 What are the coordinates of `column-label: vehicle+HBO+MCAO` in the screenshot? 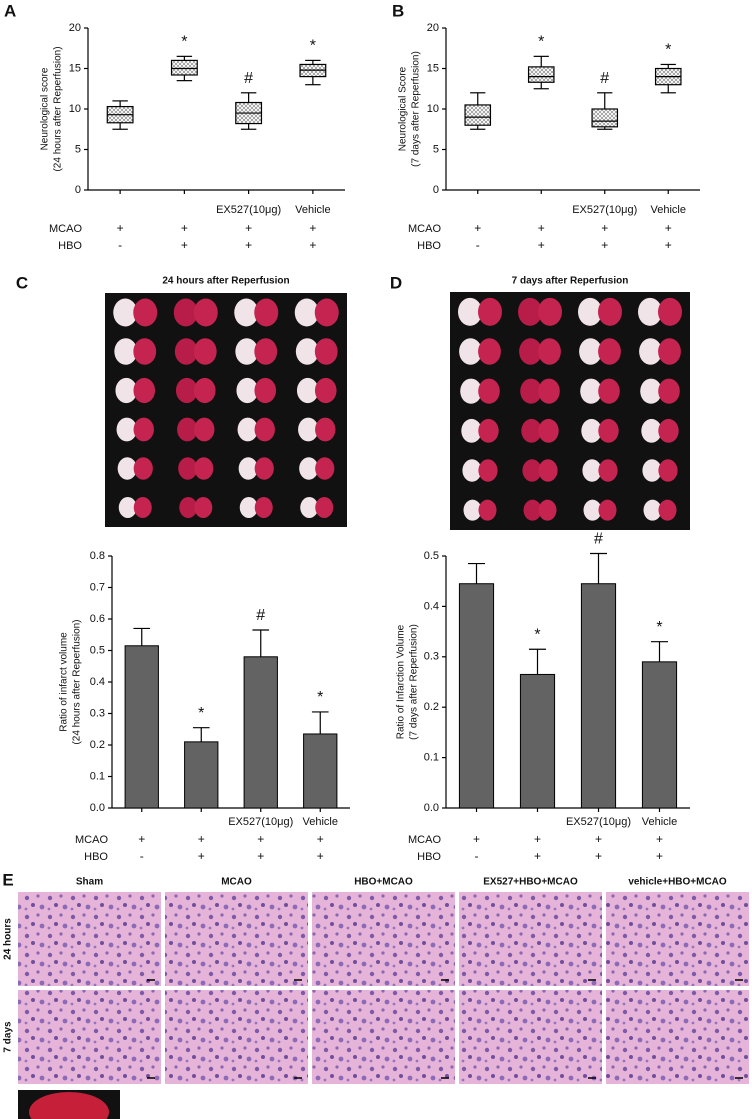 It's located at (677, 882).